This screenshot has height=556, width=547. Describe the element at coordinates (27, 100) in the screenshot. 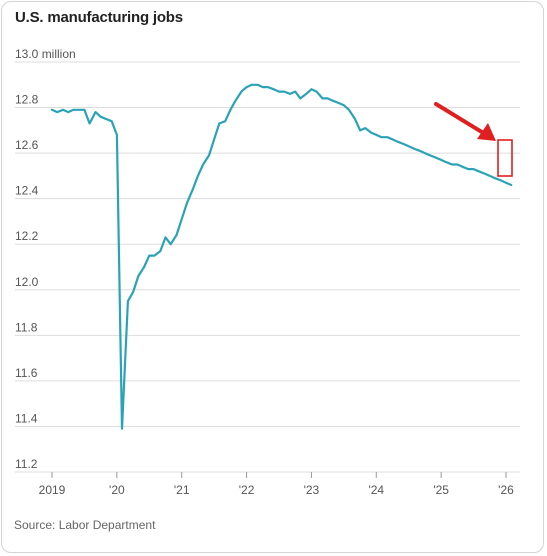

I see `y-tick-label: 12.8` at that location.